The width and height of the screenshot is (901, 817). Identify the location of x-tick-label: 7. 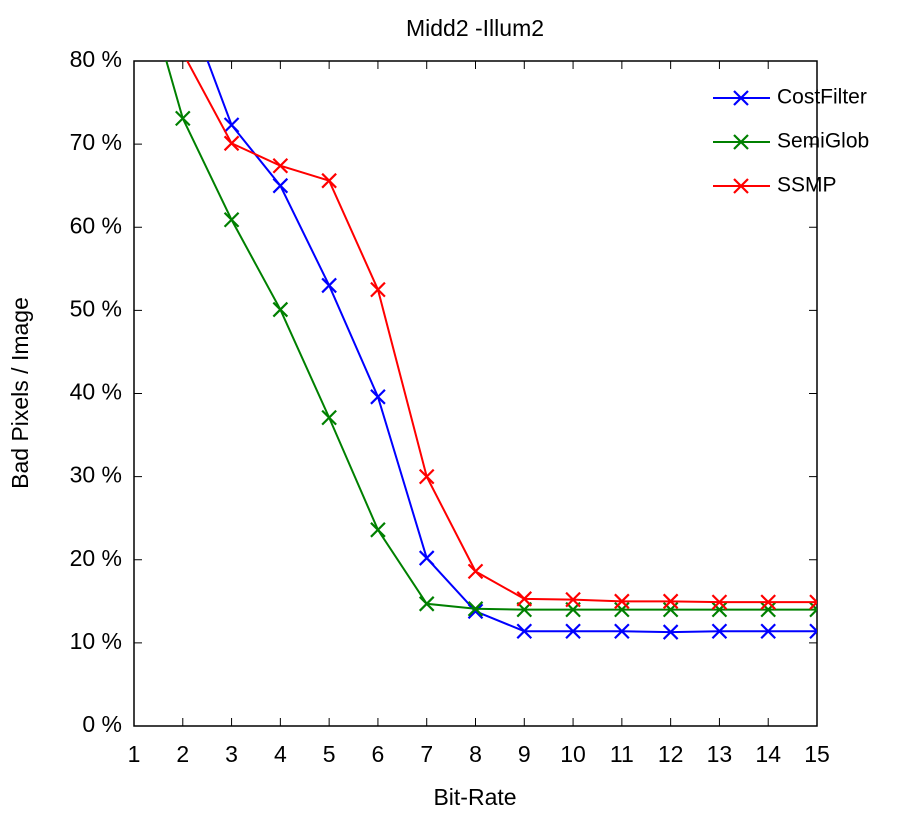
(426, 754).